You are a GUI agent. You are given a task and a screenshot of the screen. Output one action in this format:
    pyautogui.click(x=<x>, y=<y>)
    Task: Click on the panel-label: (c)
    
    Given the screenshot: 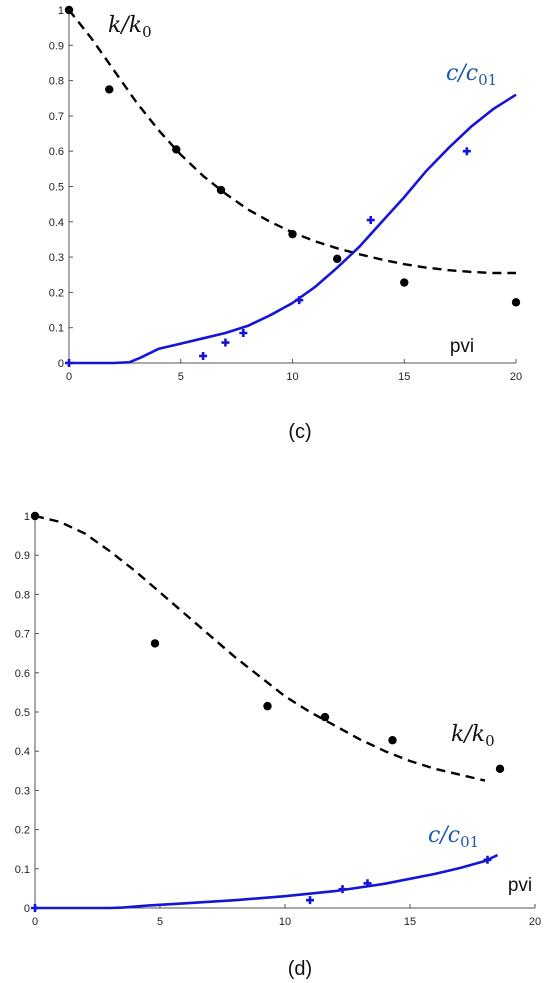 What is the action you would take?
    pyautogui.click(x=299, y=432)
    